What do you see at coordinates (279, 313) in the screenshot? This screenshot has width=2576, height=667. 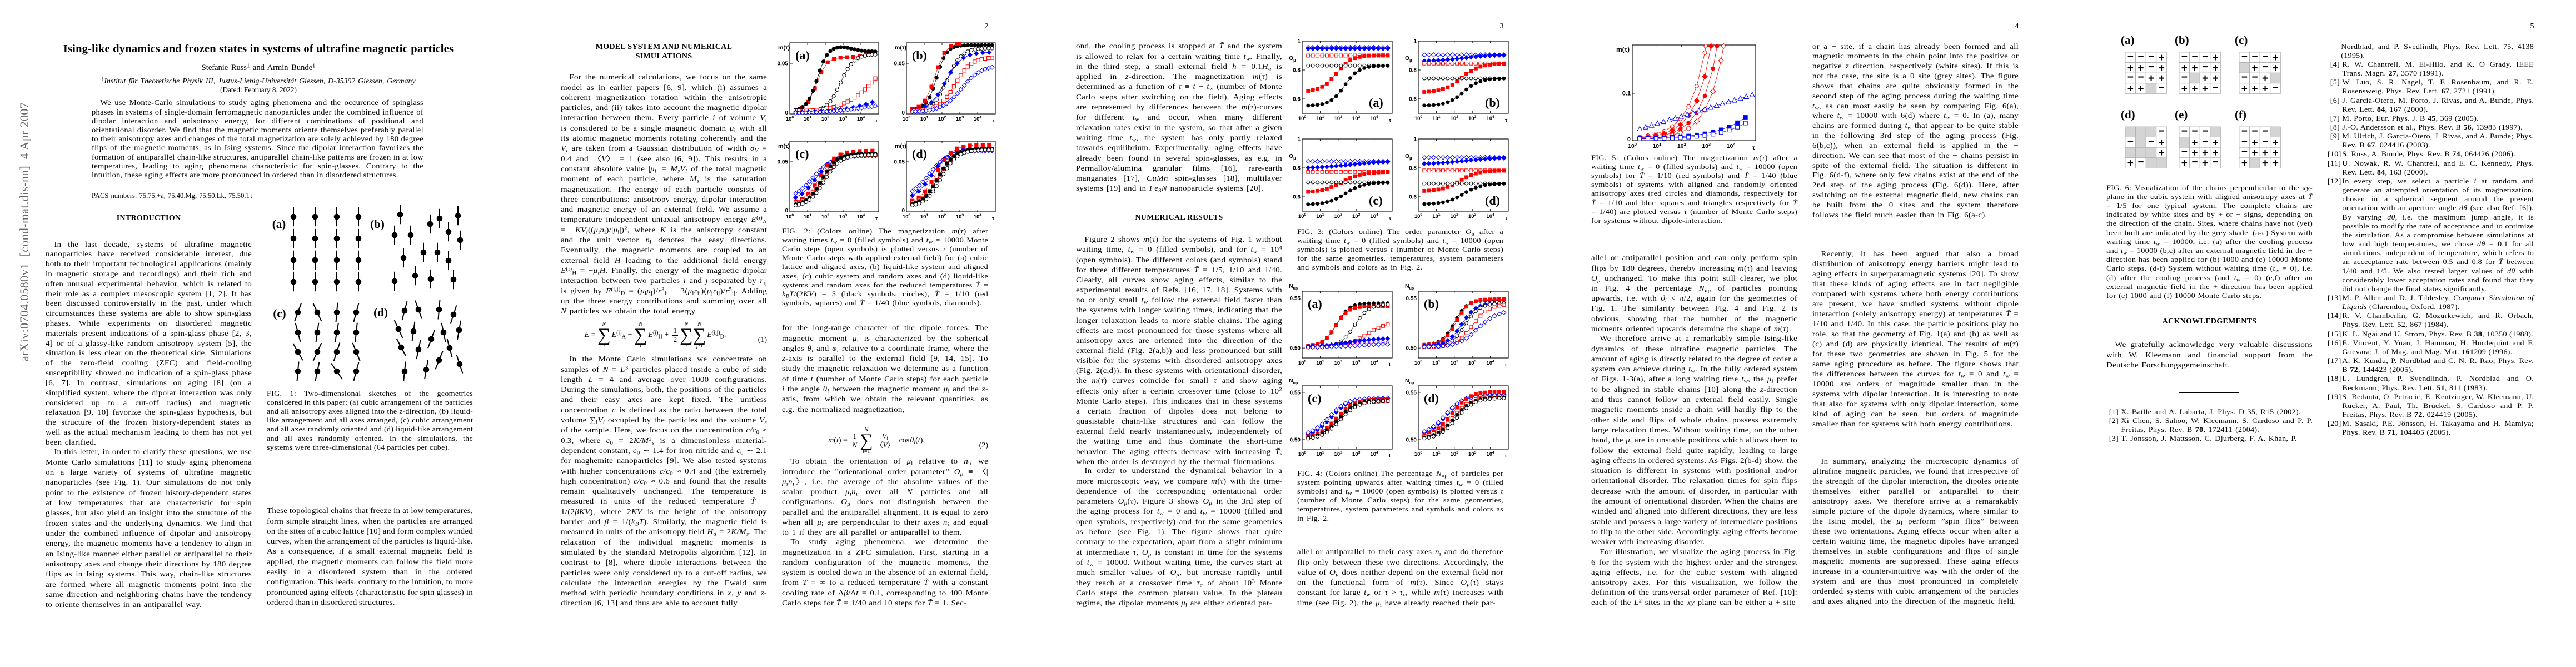 I see `svg-text: (c)` at bounding box center [279, 313].